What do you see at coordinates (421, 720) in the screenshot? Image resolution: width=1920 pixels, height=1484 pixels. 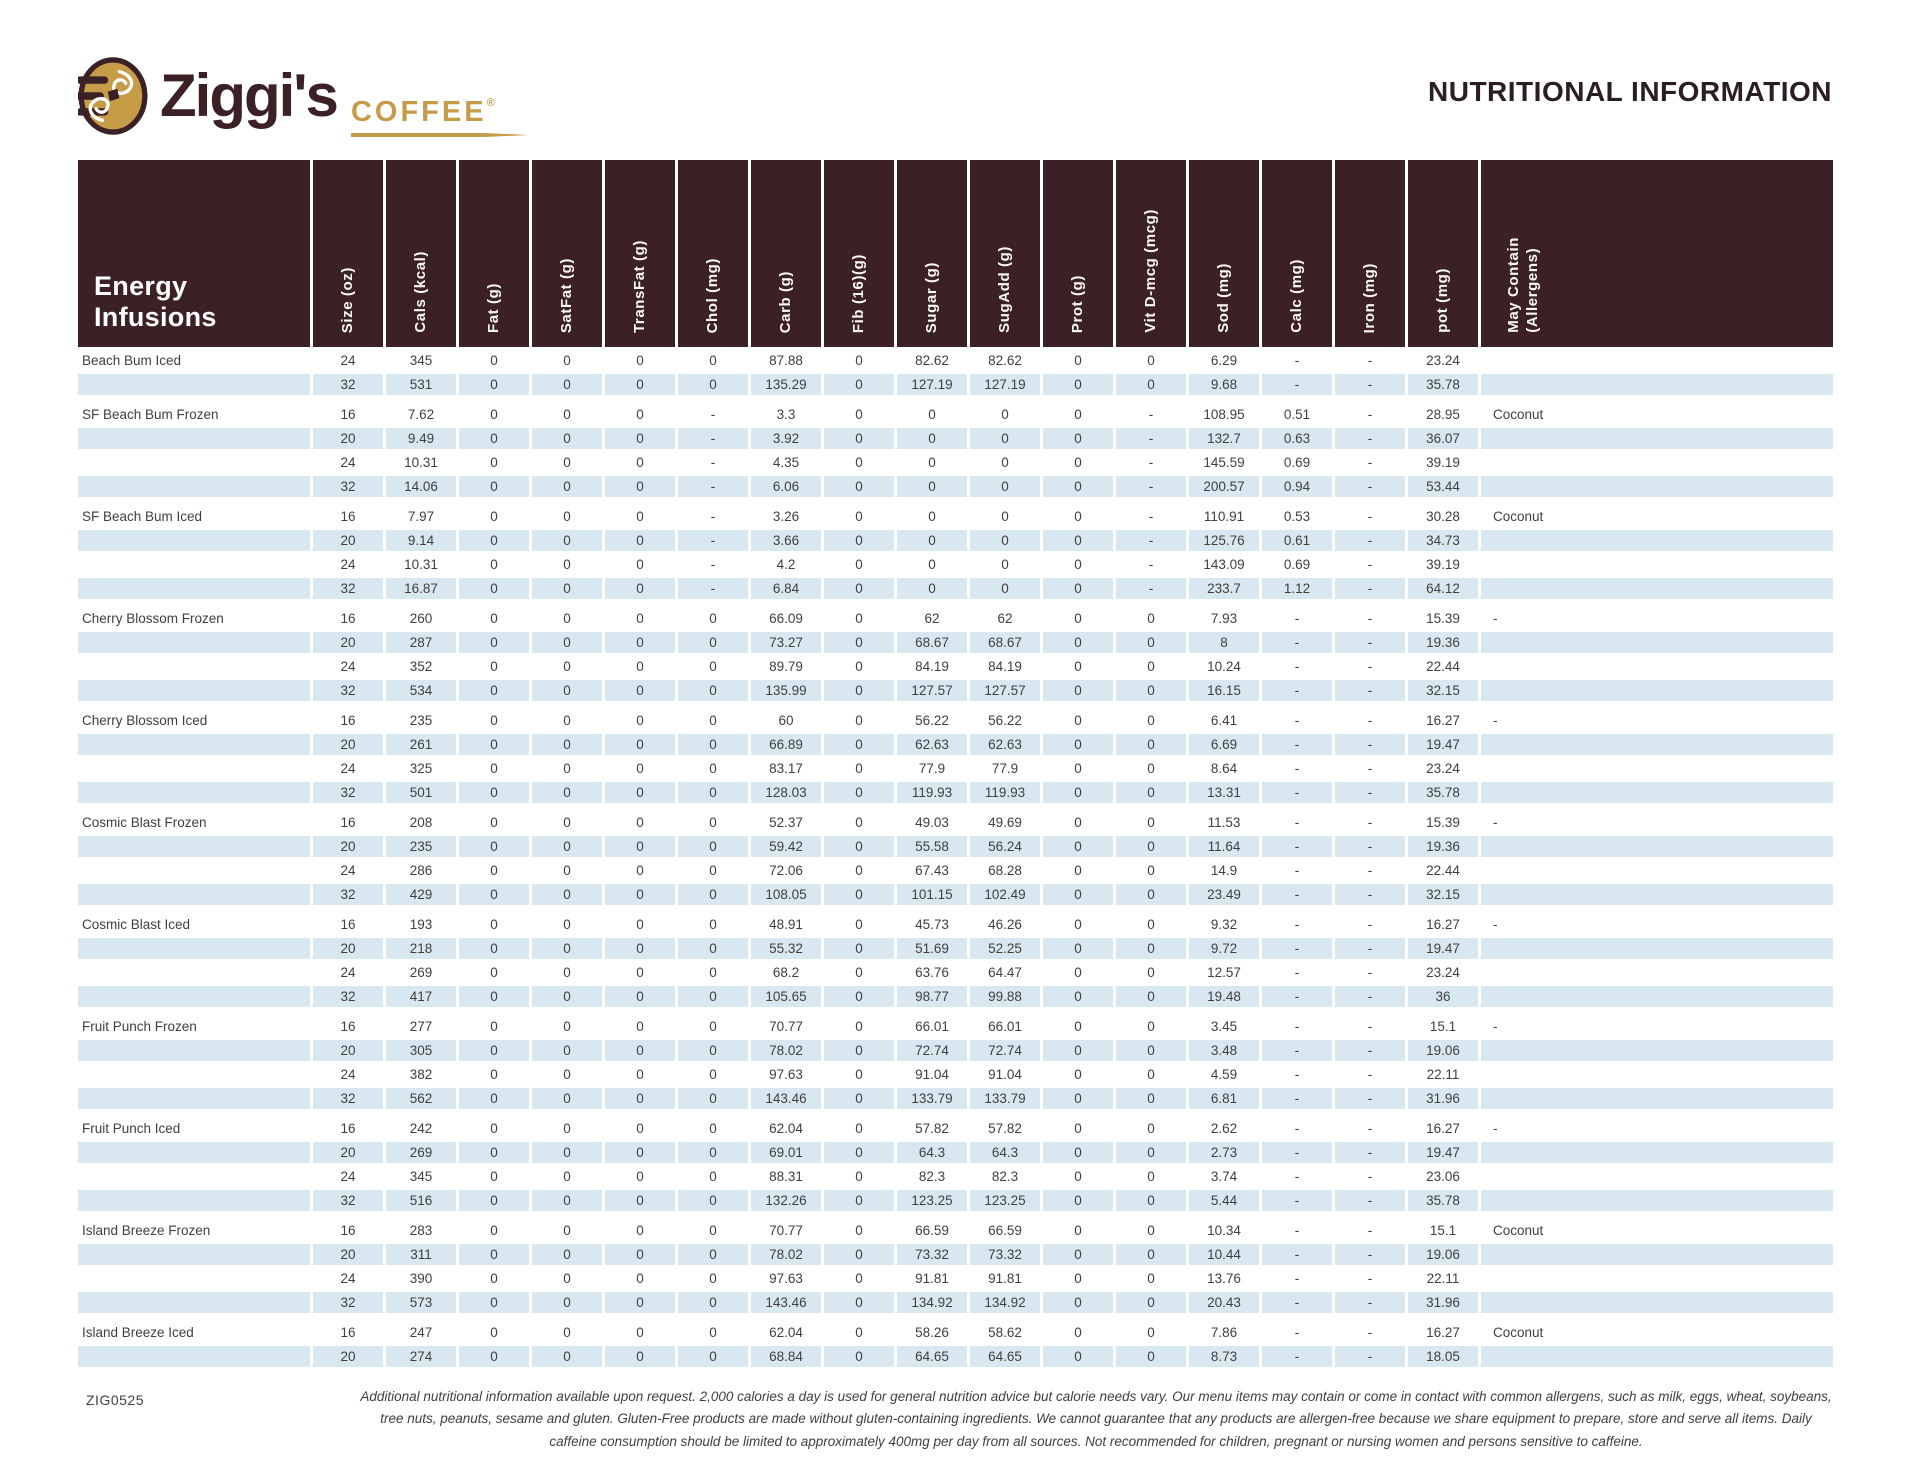 I see `value-cell: 235` at bounding box center [421, 720].